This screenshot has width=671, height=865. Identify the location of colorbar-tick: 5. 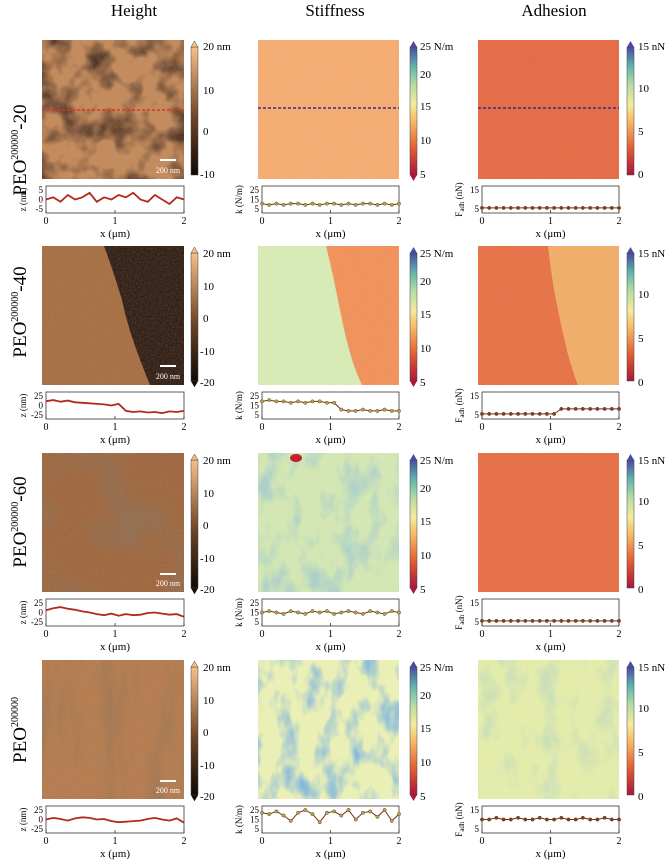
(423, 797).